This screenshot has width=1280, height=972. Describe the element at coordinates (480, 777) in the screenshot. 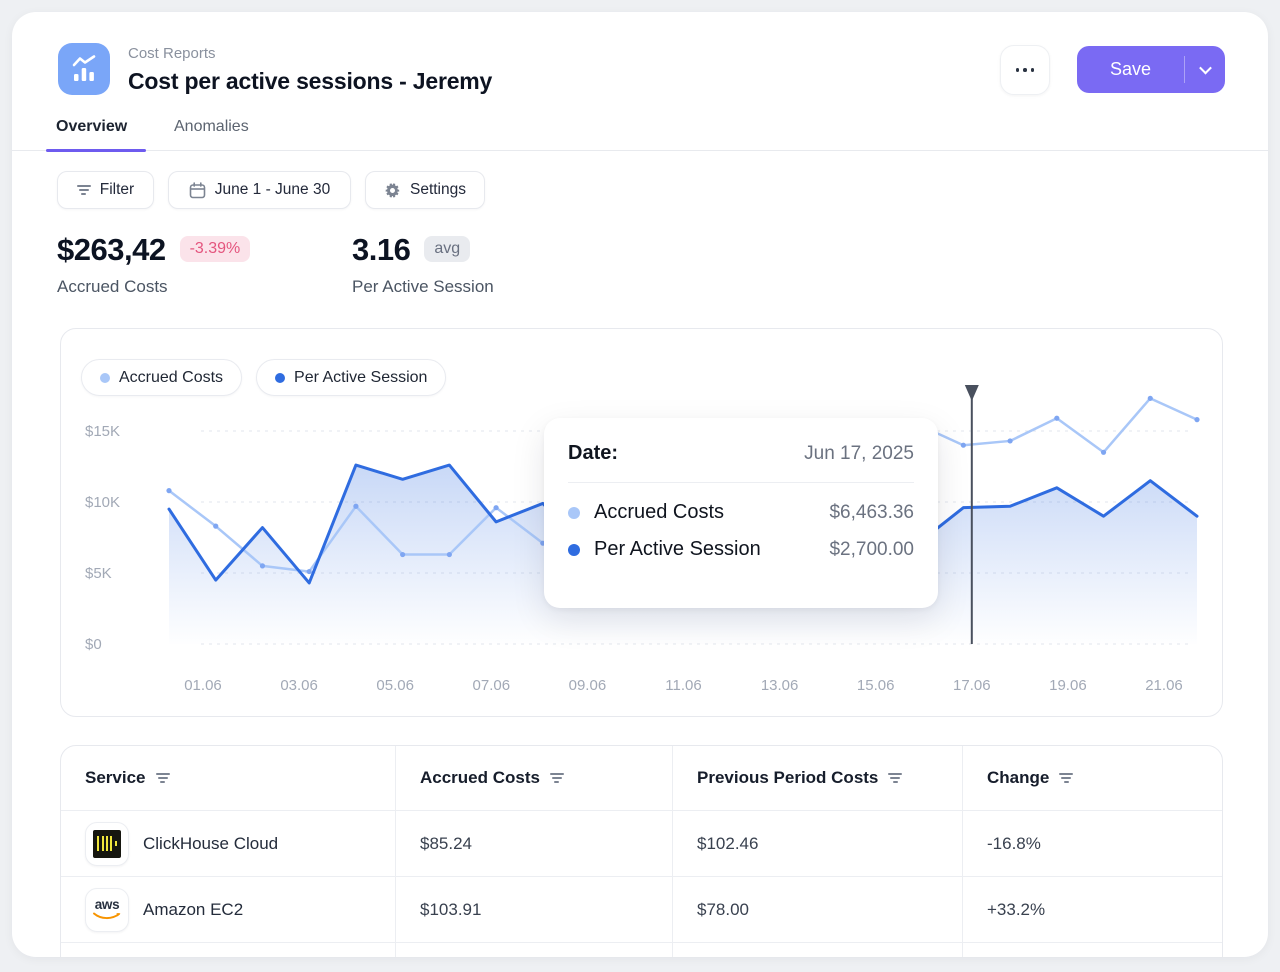

I see `column-header-label: Accrued Costs` at that location.